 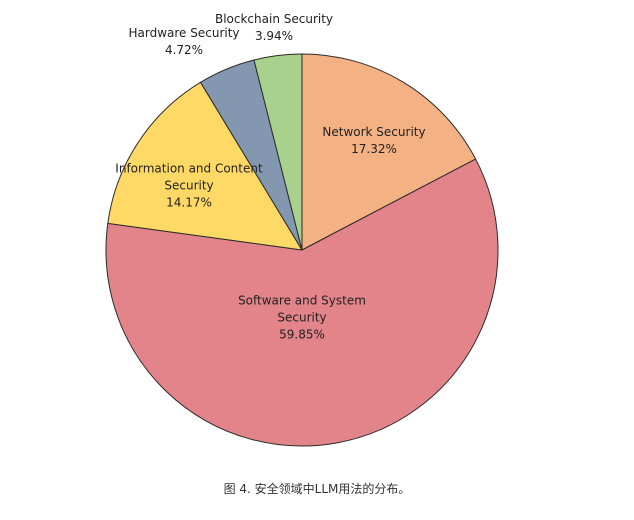 What do you see at coordinates (183, 33) in the screenshot?
I see `slice-name-label: Hardware Security` at bounding box center [183, 33].